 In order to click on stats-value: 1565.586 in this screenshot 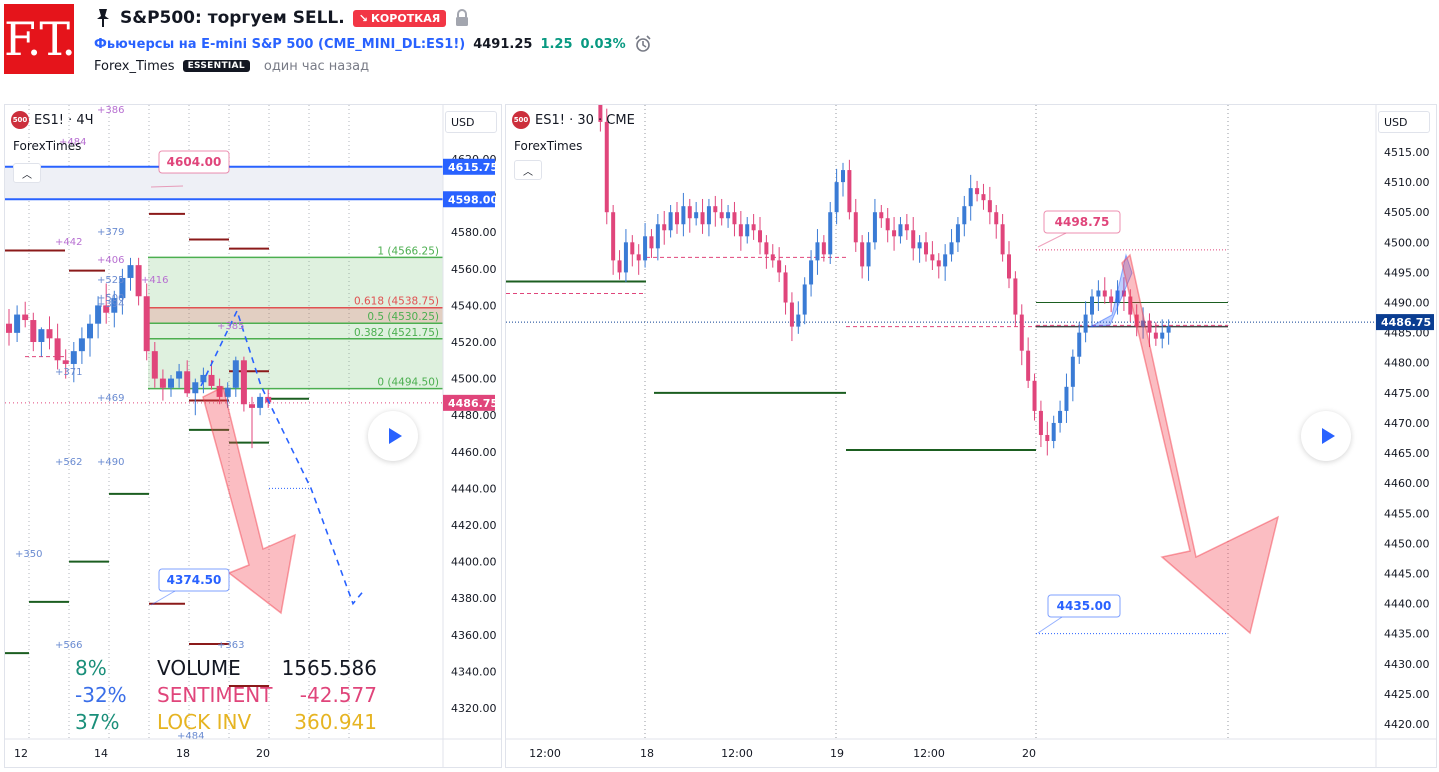, I will do `click(329, 668)`.